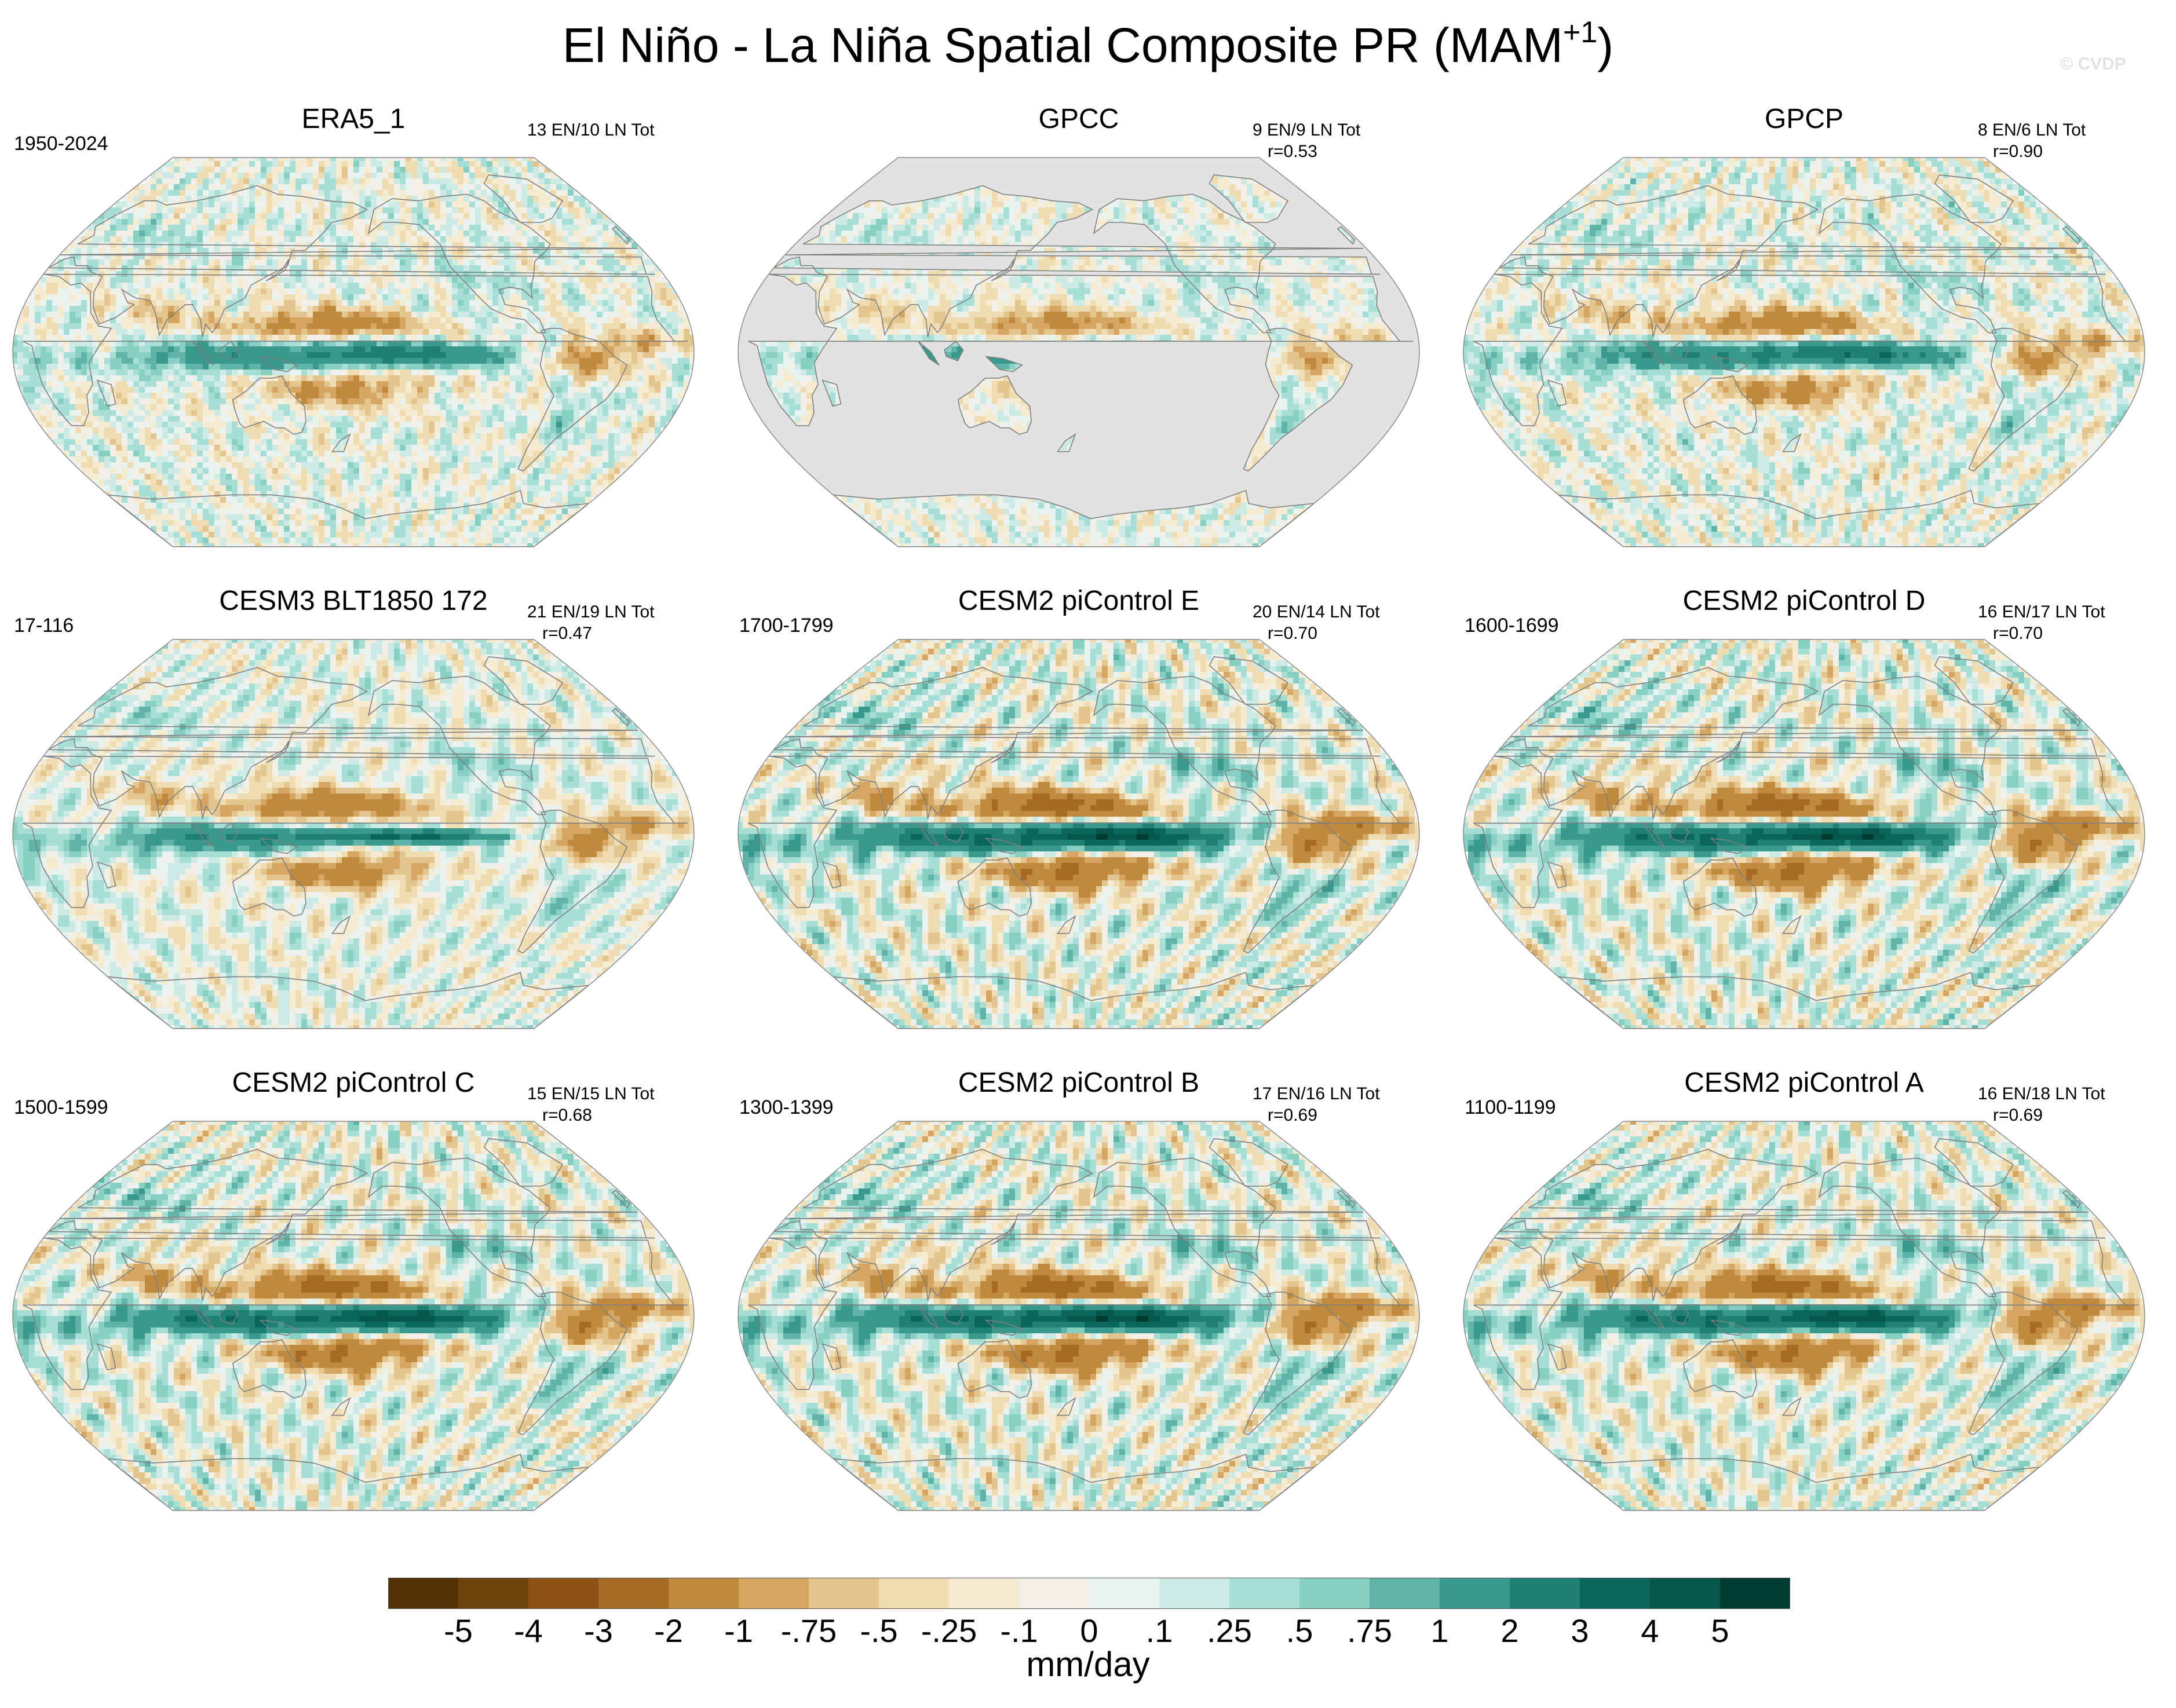 Image resolution: width=2176 pixels, height=1708 pixels. Describe the element at coordinates (61, 143) in the screenshot. I see `panel-period: 1950-2024` at that location.